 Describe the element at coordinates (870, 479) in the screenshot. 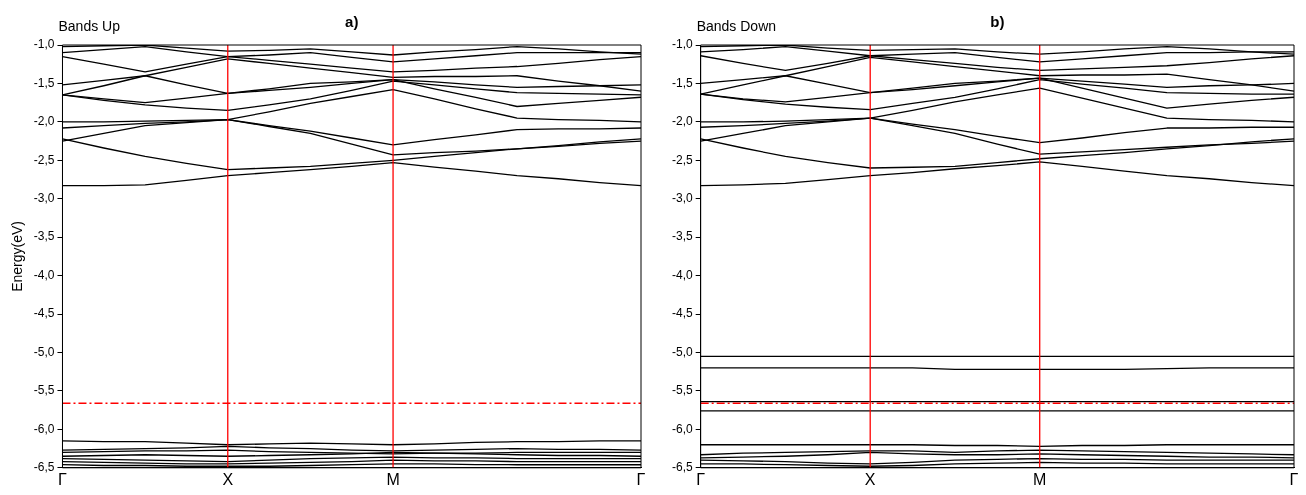

I see `x-tick-label: X` at that location.